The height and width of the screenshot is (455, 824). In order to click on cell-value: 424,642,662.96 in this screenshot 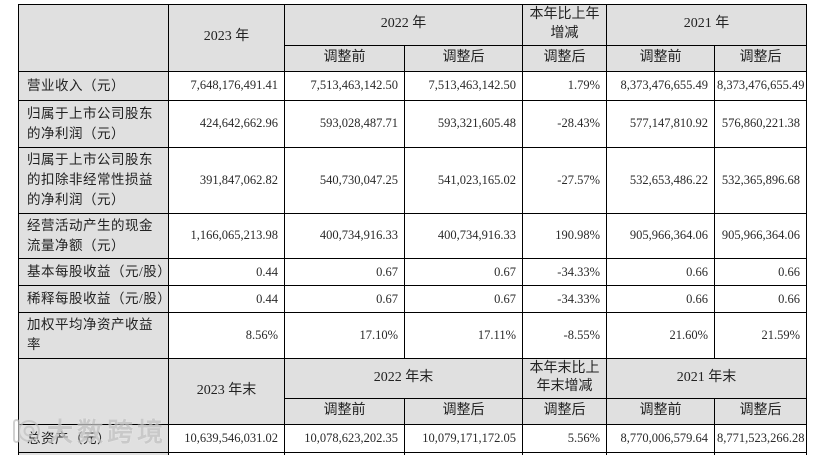, I will do `click(226, 123)`.